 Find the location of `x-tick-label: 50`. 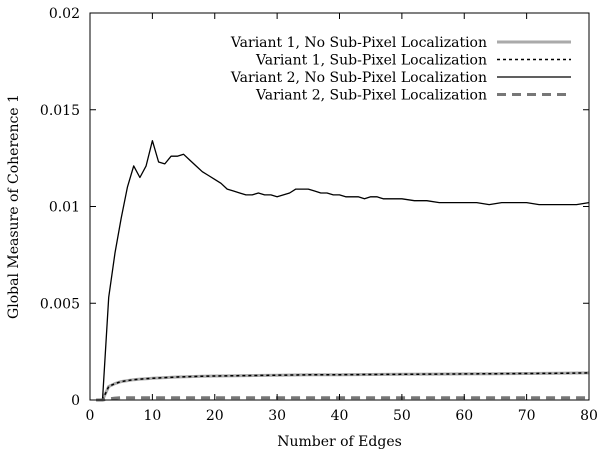

x-tick-label: 50 is located at coordinates (402, 416).